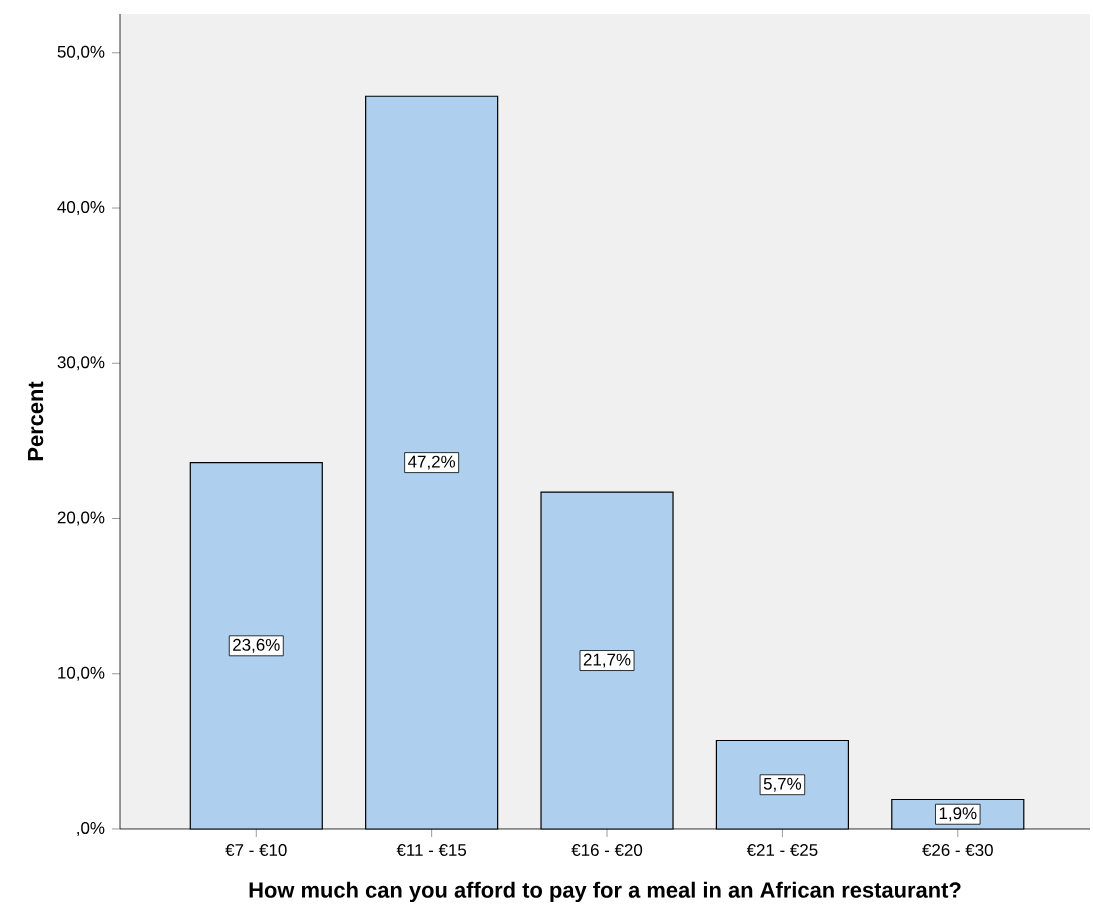  What do you see at coordinates (958, 814) in the screenshot?
I see `data-label: 1,9%` at bounding box center [958, 814].